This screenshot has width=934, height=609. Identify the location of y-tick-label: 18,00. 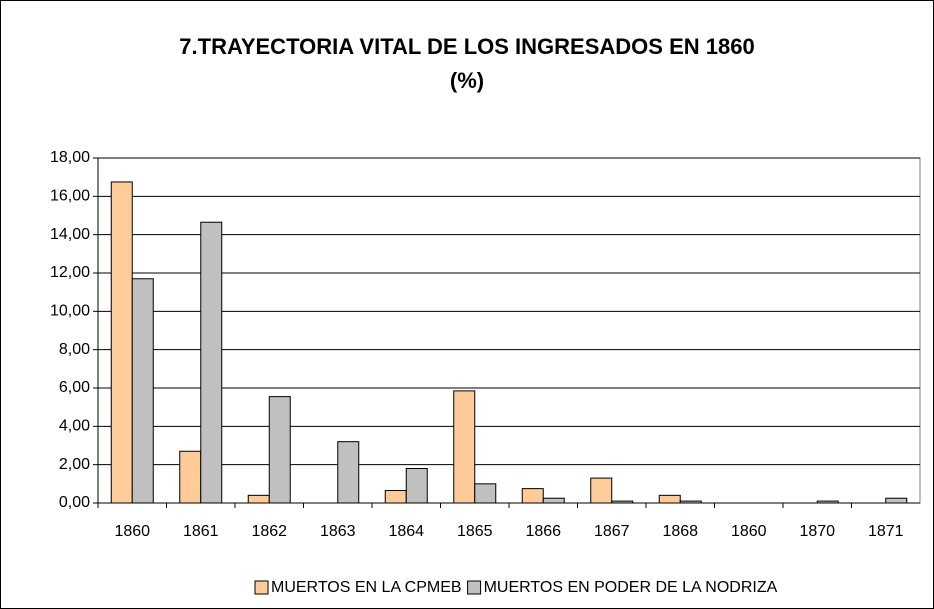
(70, 157).